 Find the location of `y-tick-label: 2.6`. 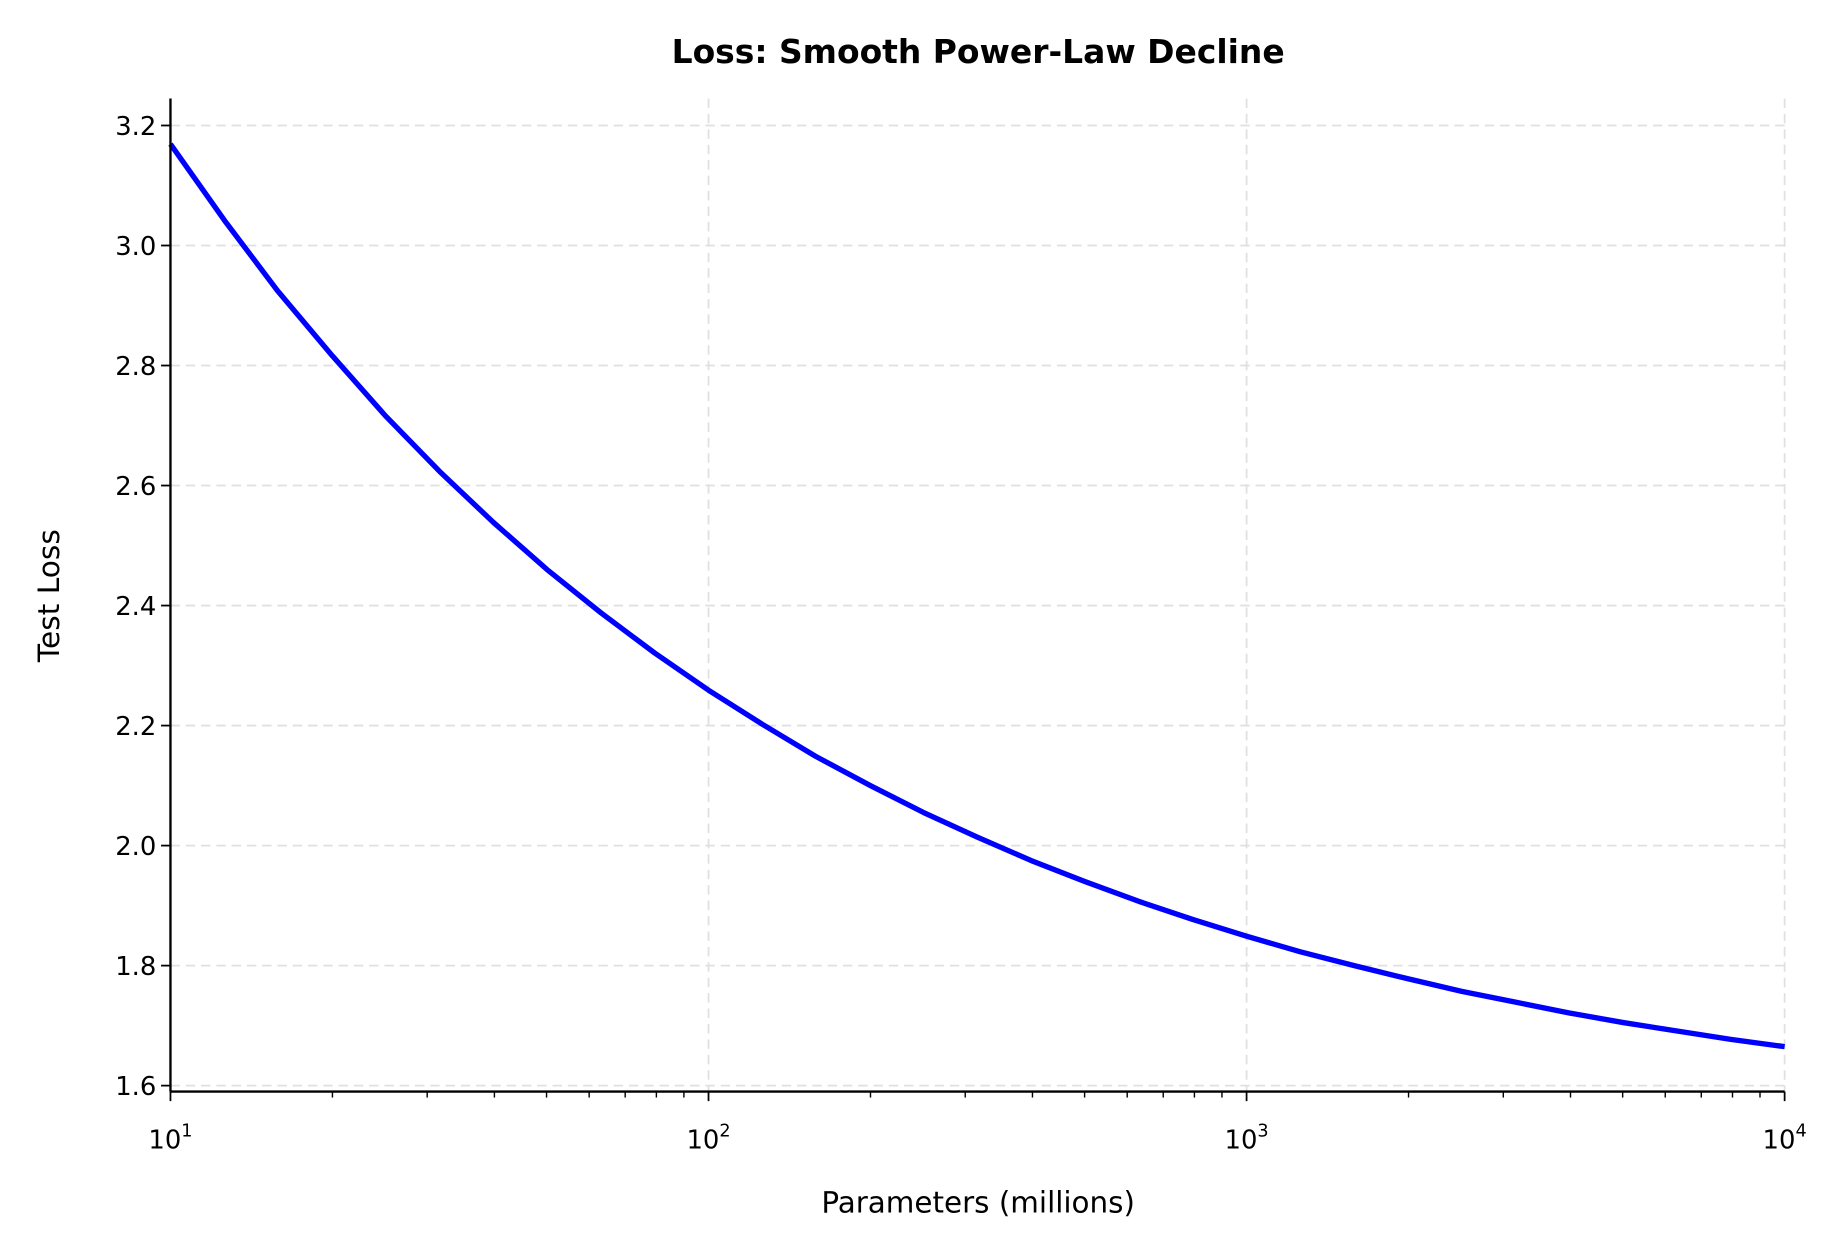

y-tick-label: 2.6 is located at coordinates (135, 487).